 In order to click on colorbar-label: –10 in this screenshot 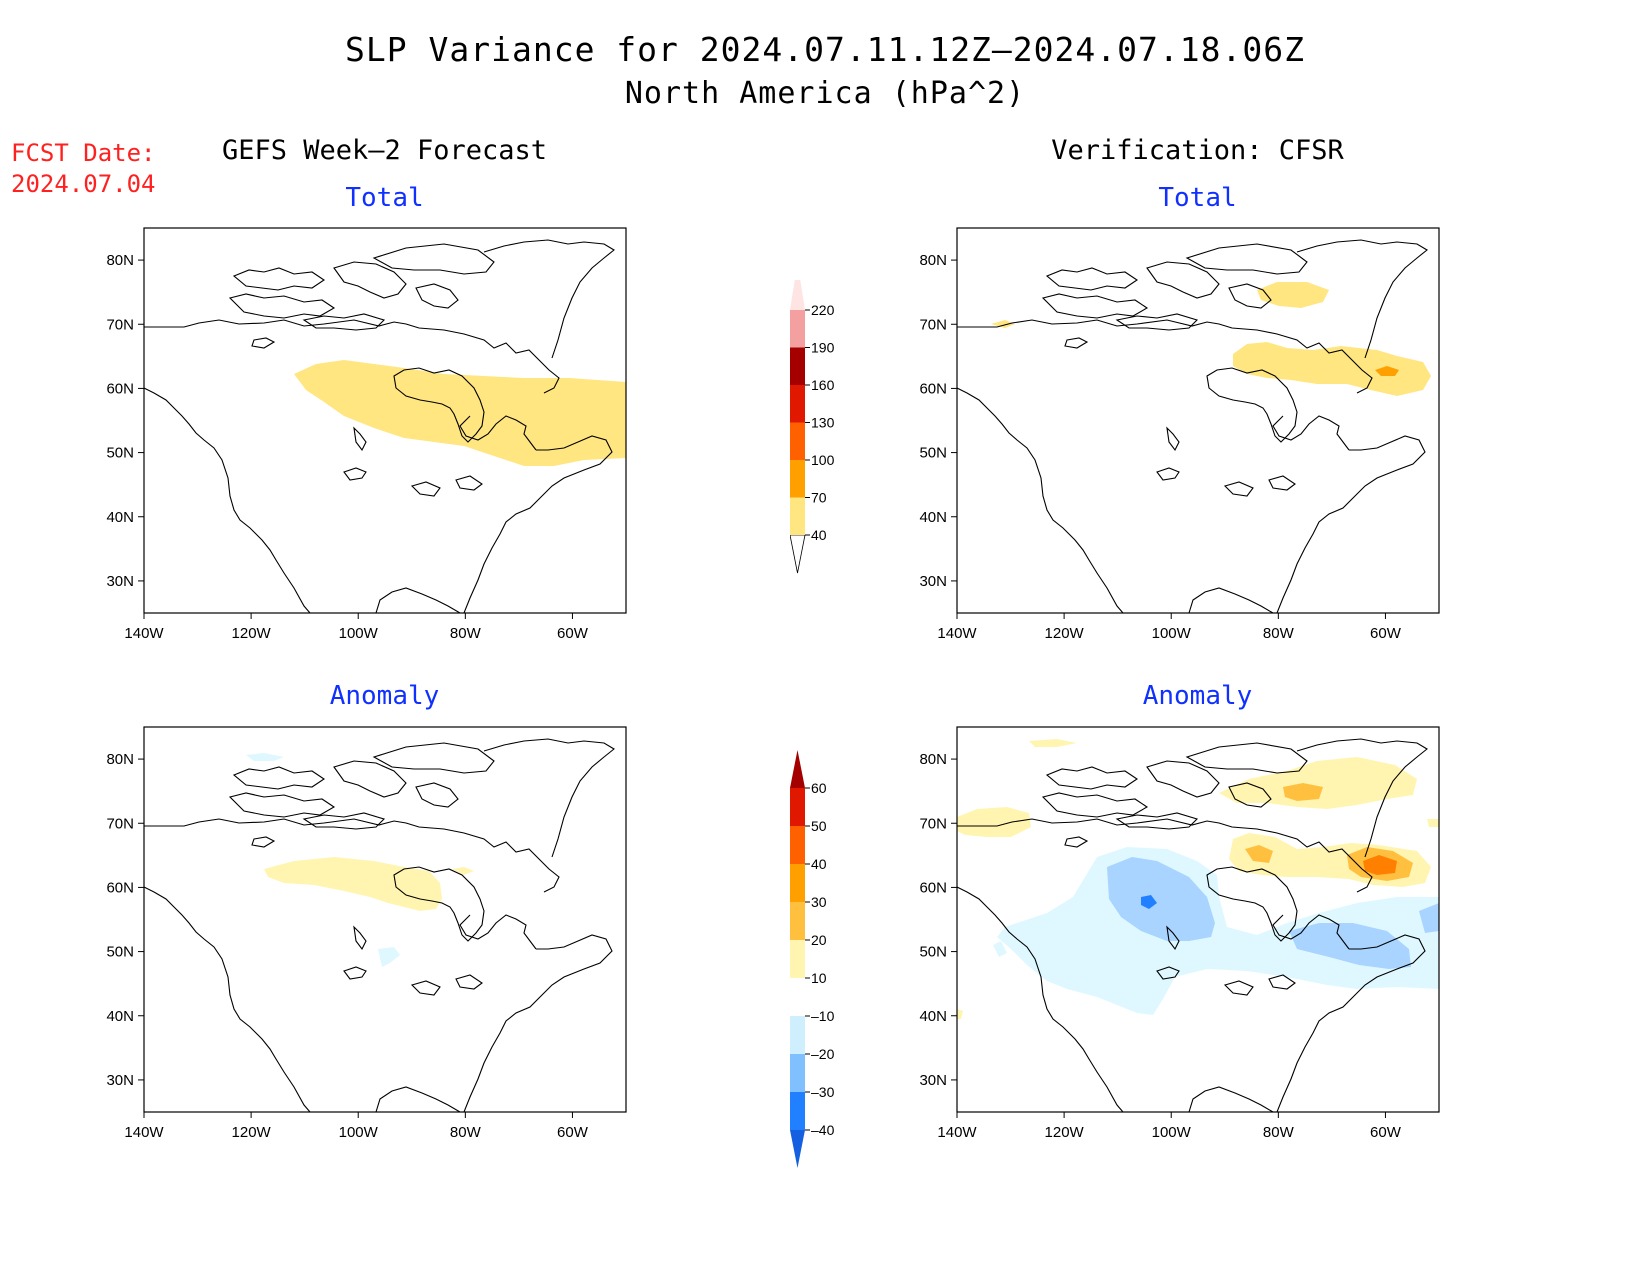, I will do `click(823, 1016)`.